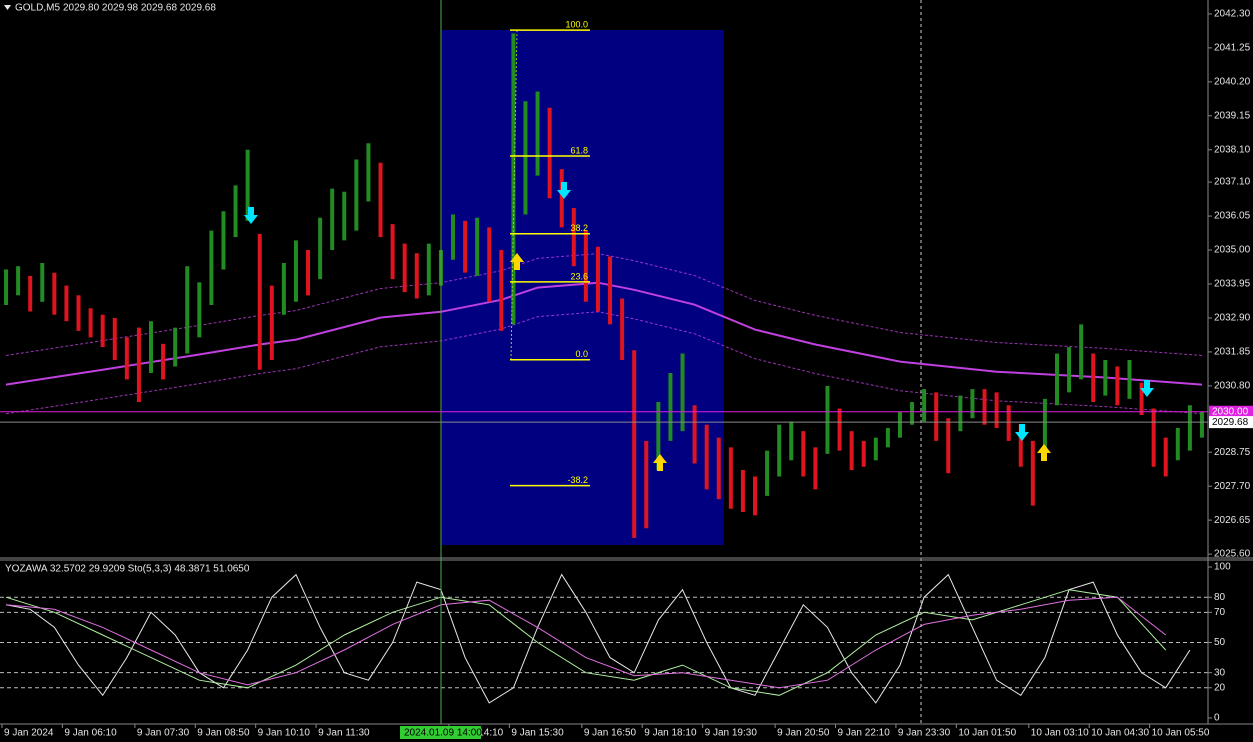 This screenshot has height=742, width=1253. Describe the element at coordinates (37, 8) in the screenshot. I see `symbol-title: GOLD,M5` at that location.